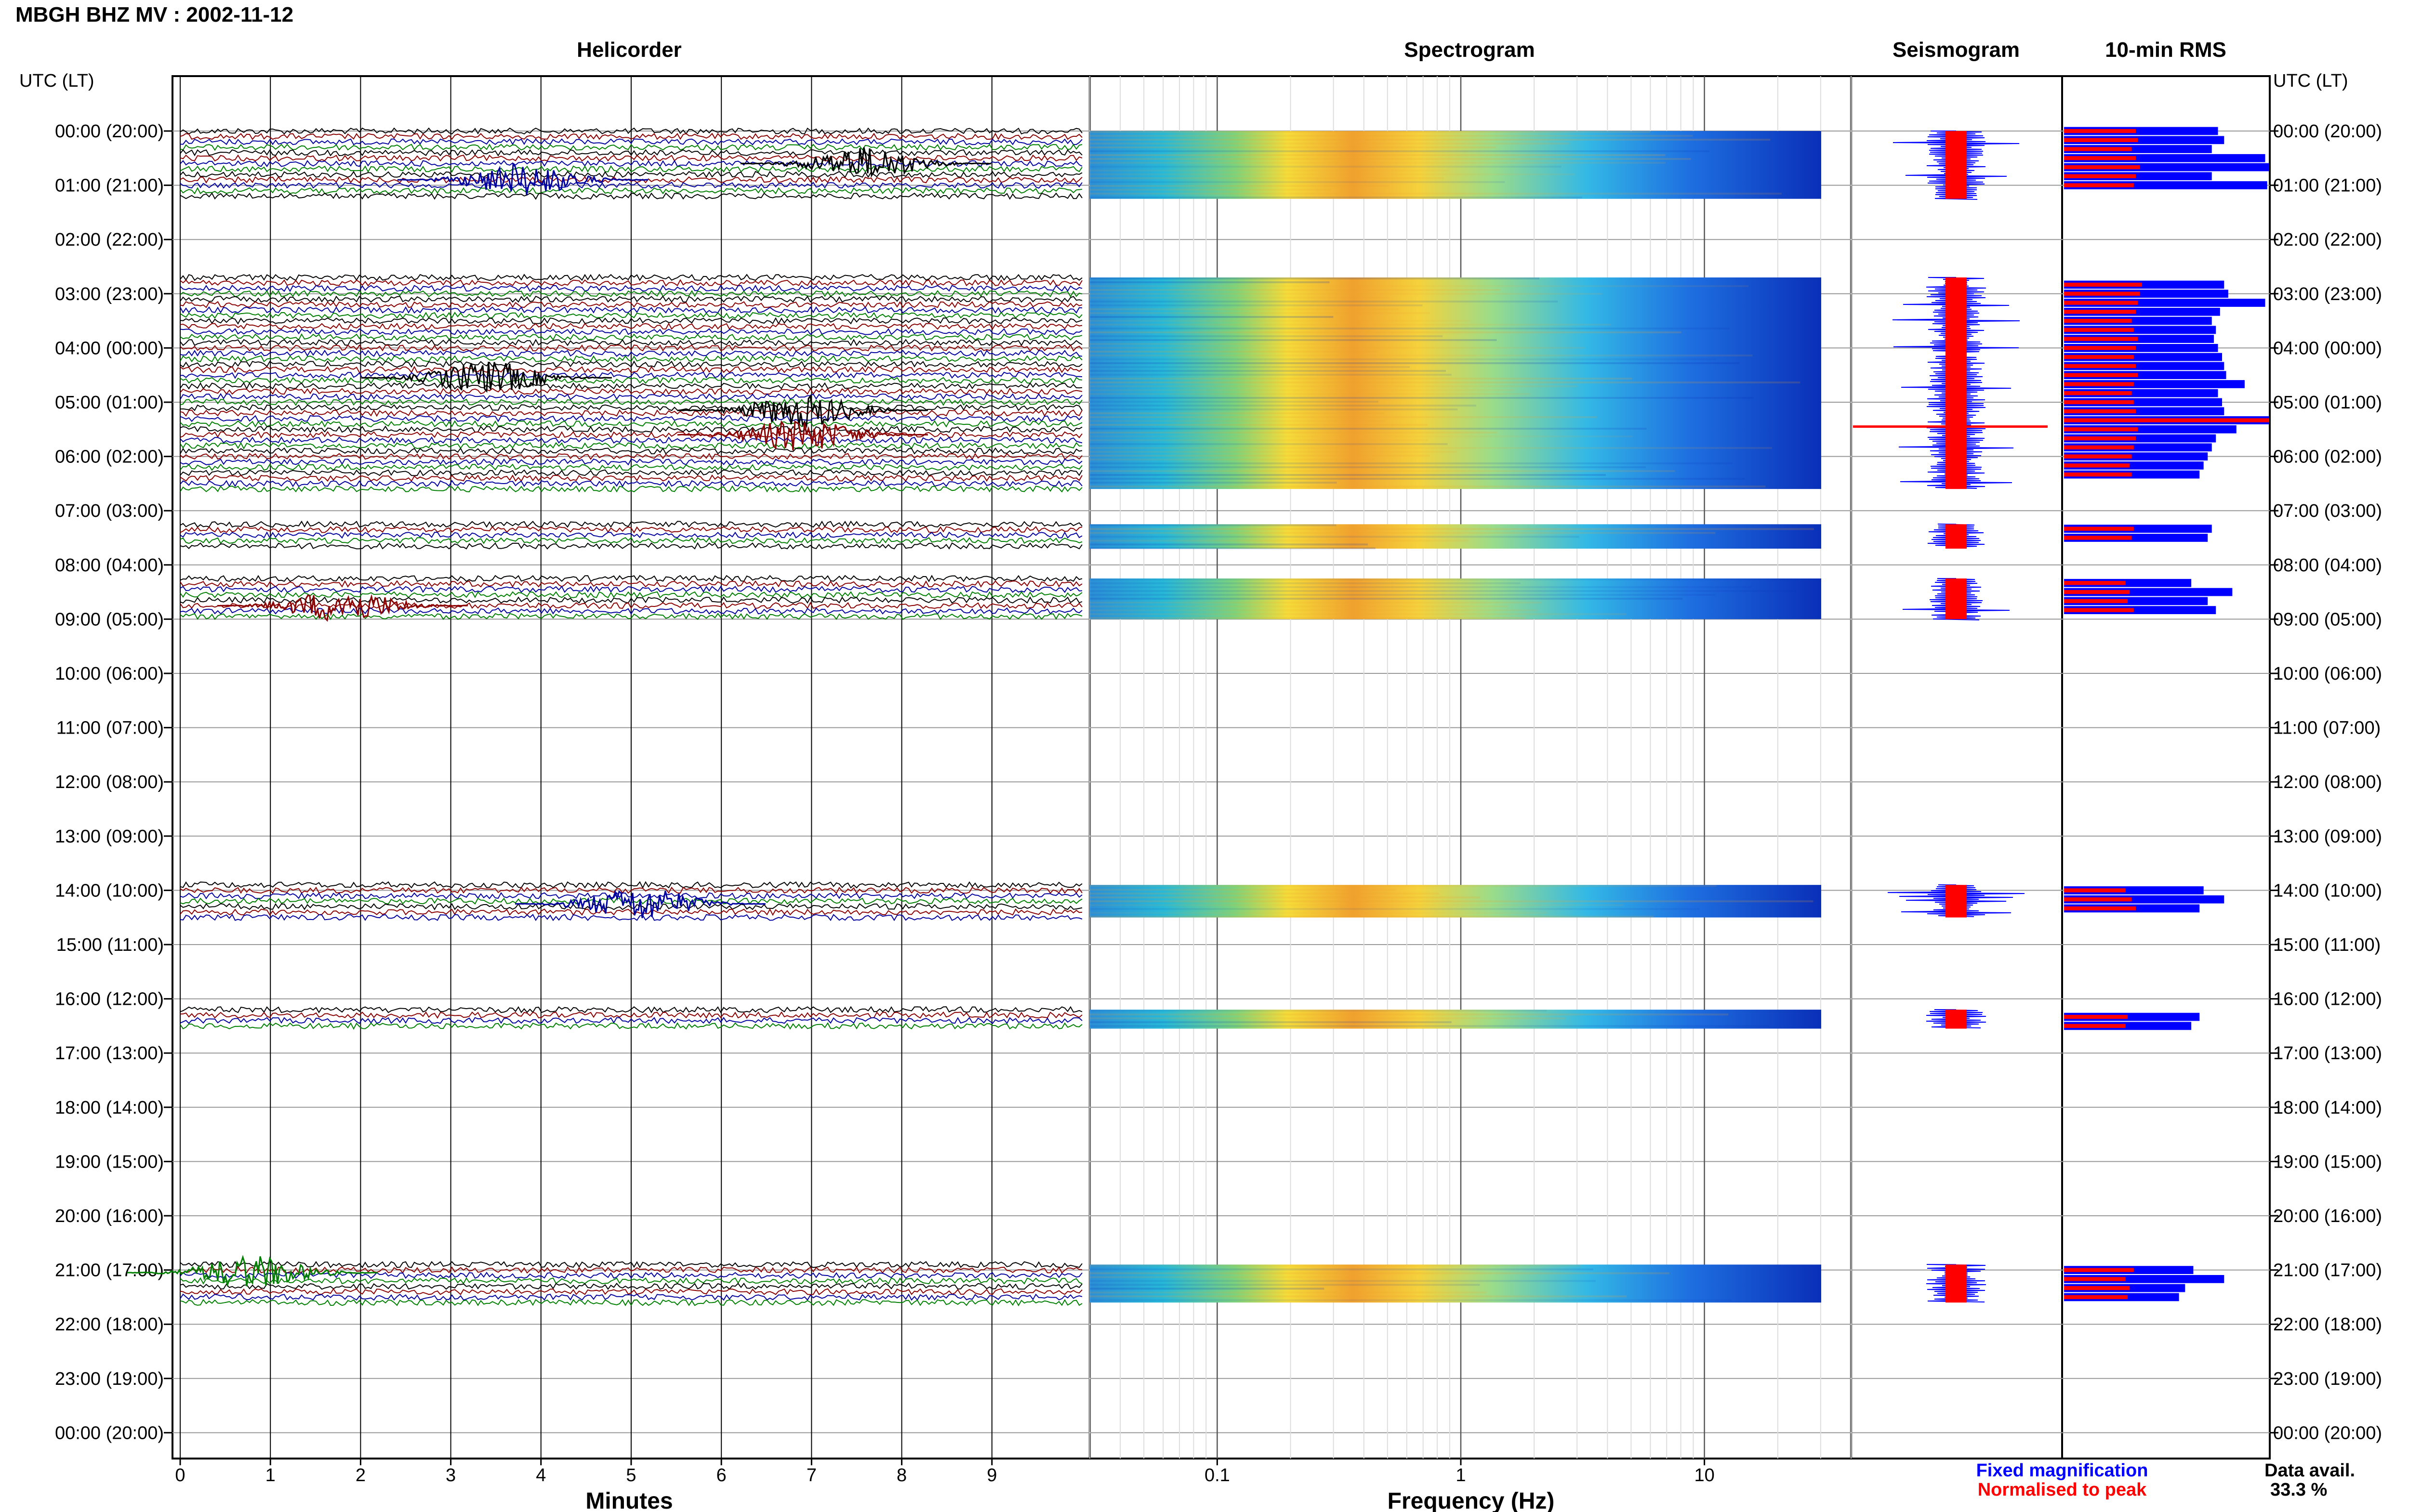 The image size is (2409, 1512). Describe the element at coordinates (2327, 837) in the screenshot. I see `right-hour-label: 13:00 (09:00)` at that location.